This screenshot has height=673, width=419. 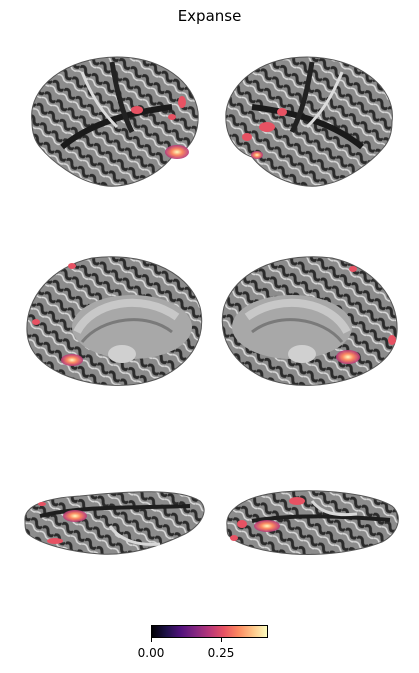 What do you see at coordinates (209, 16) in the screenshot?
I see `figure-title: Expanse` at bounding box center [209, 16].